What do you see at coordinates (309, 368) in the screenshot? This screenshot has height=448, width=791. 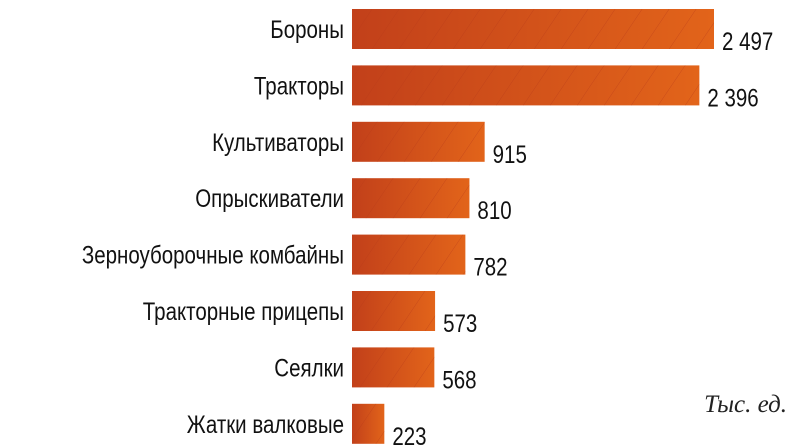 I see `category-label: Сеялки` at bounding box center [309, 368].